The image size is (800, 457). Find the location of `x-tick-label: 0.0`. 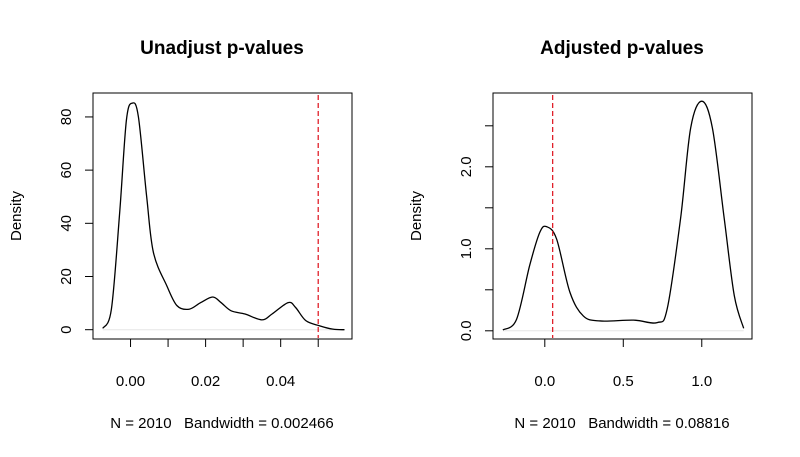

x-tick-label: 0.0 is located at coordinates (544, 381).